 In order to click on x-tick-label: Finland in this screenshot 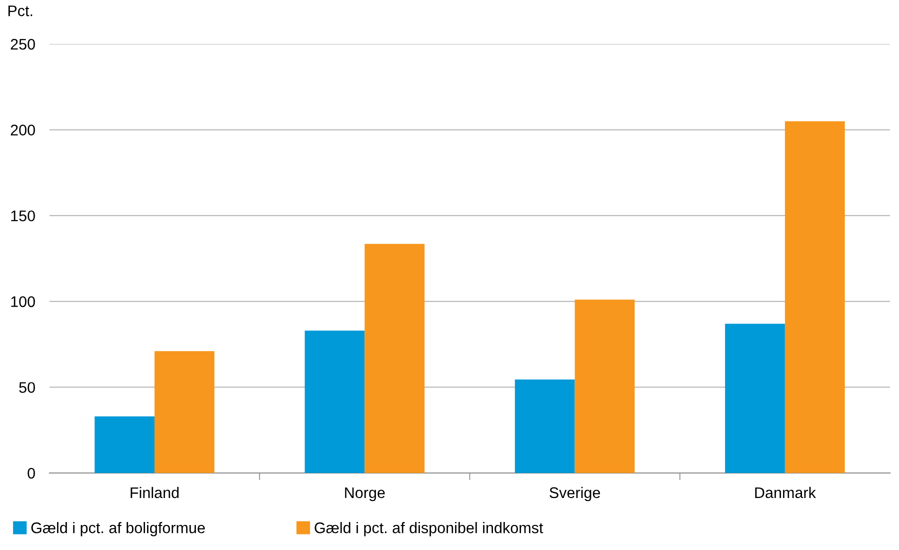, I will do `click(154, 492)`.